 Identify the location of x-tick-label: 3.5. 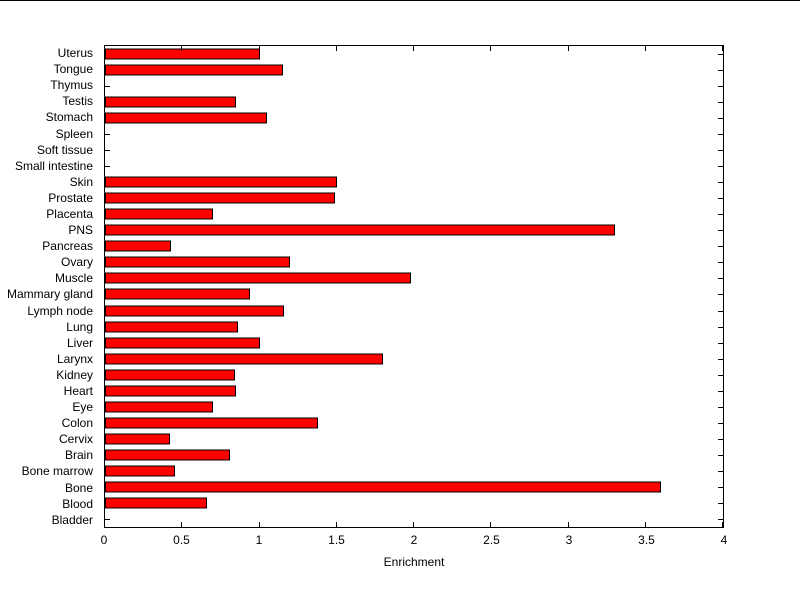
(646, 540).